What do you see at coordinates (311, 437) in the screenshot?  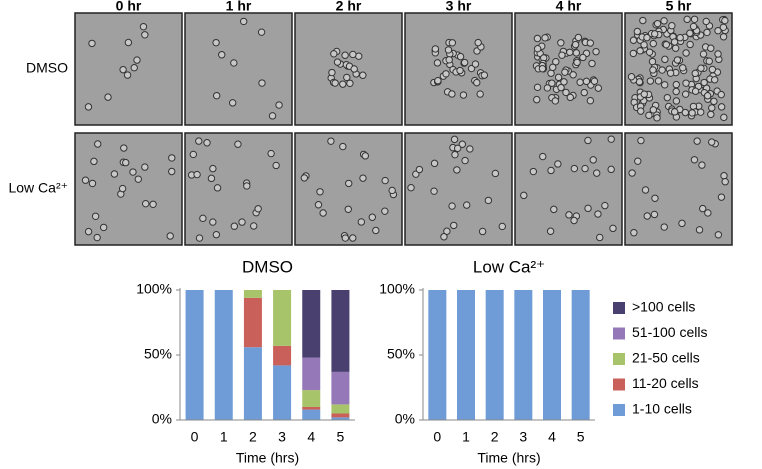 I see `x-tick-label: 4` at bounding box center [311, 437].